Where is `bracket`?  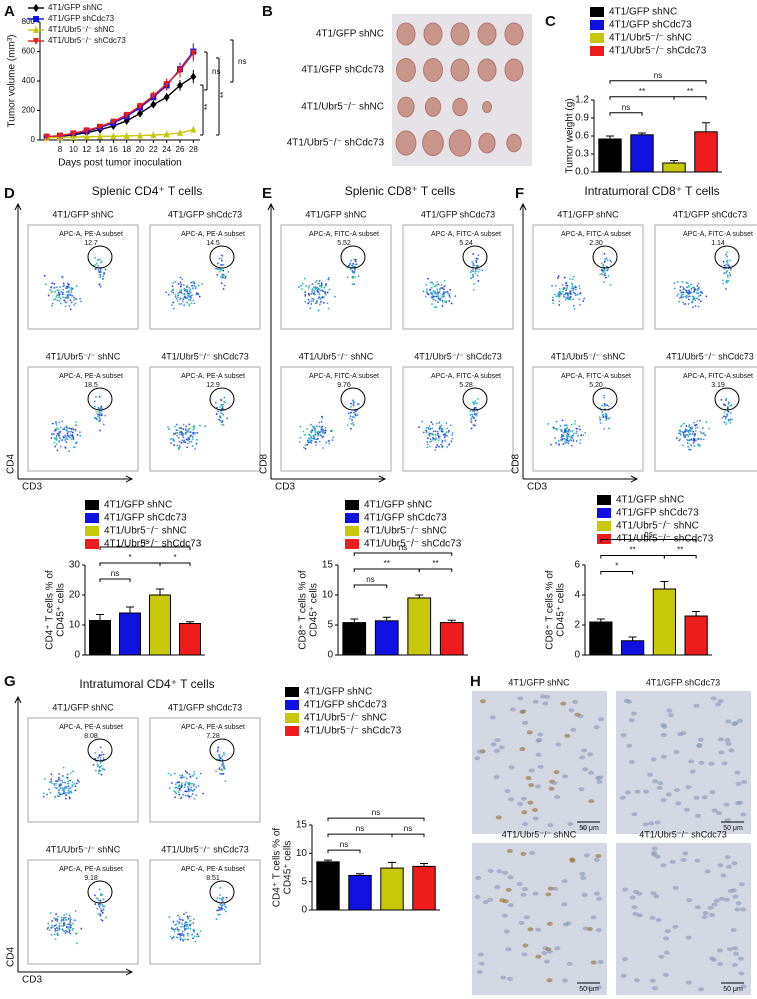 bracket is located at coordinates (360, 835).